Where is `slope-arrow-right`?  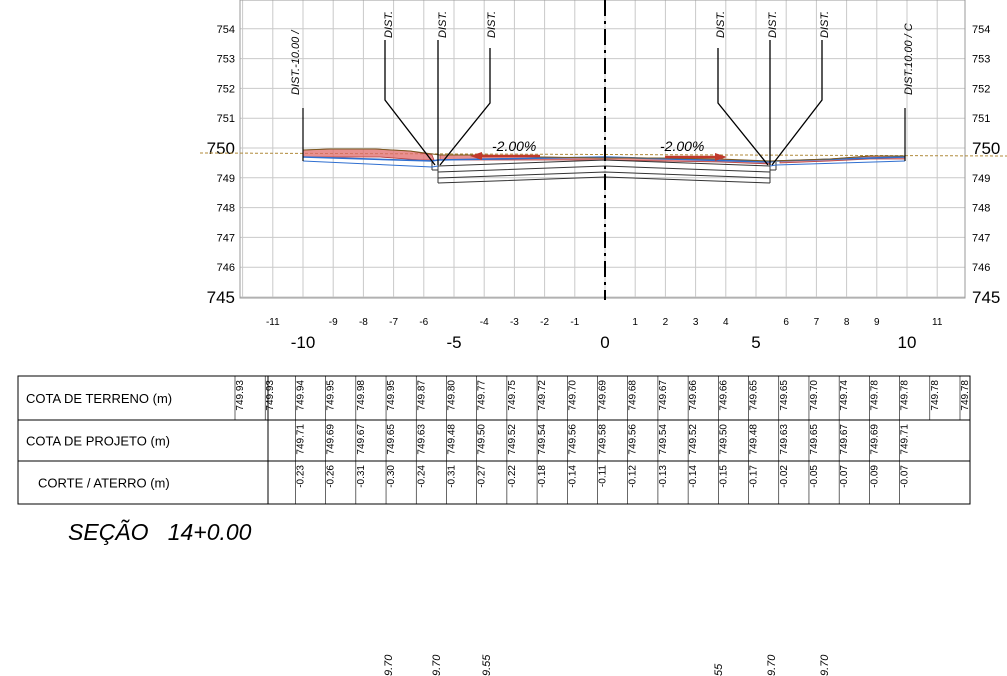
slope-arrow-right is located at coordinates (696, 157).